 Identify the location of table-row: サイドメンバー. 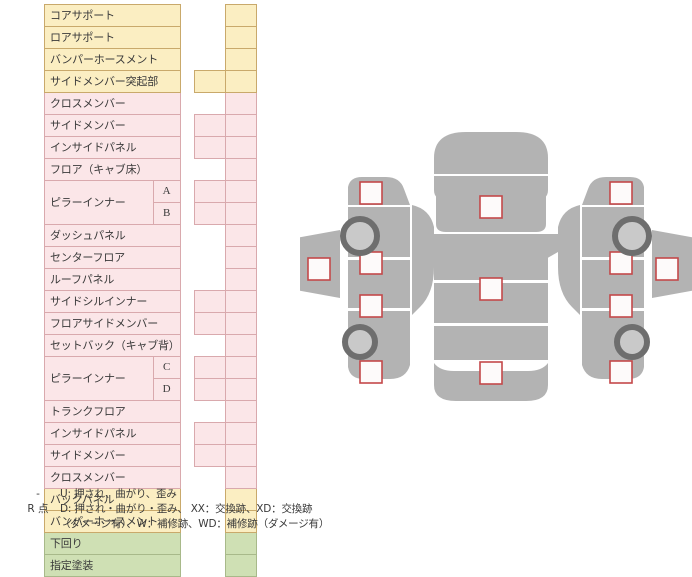
(112, 455).